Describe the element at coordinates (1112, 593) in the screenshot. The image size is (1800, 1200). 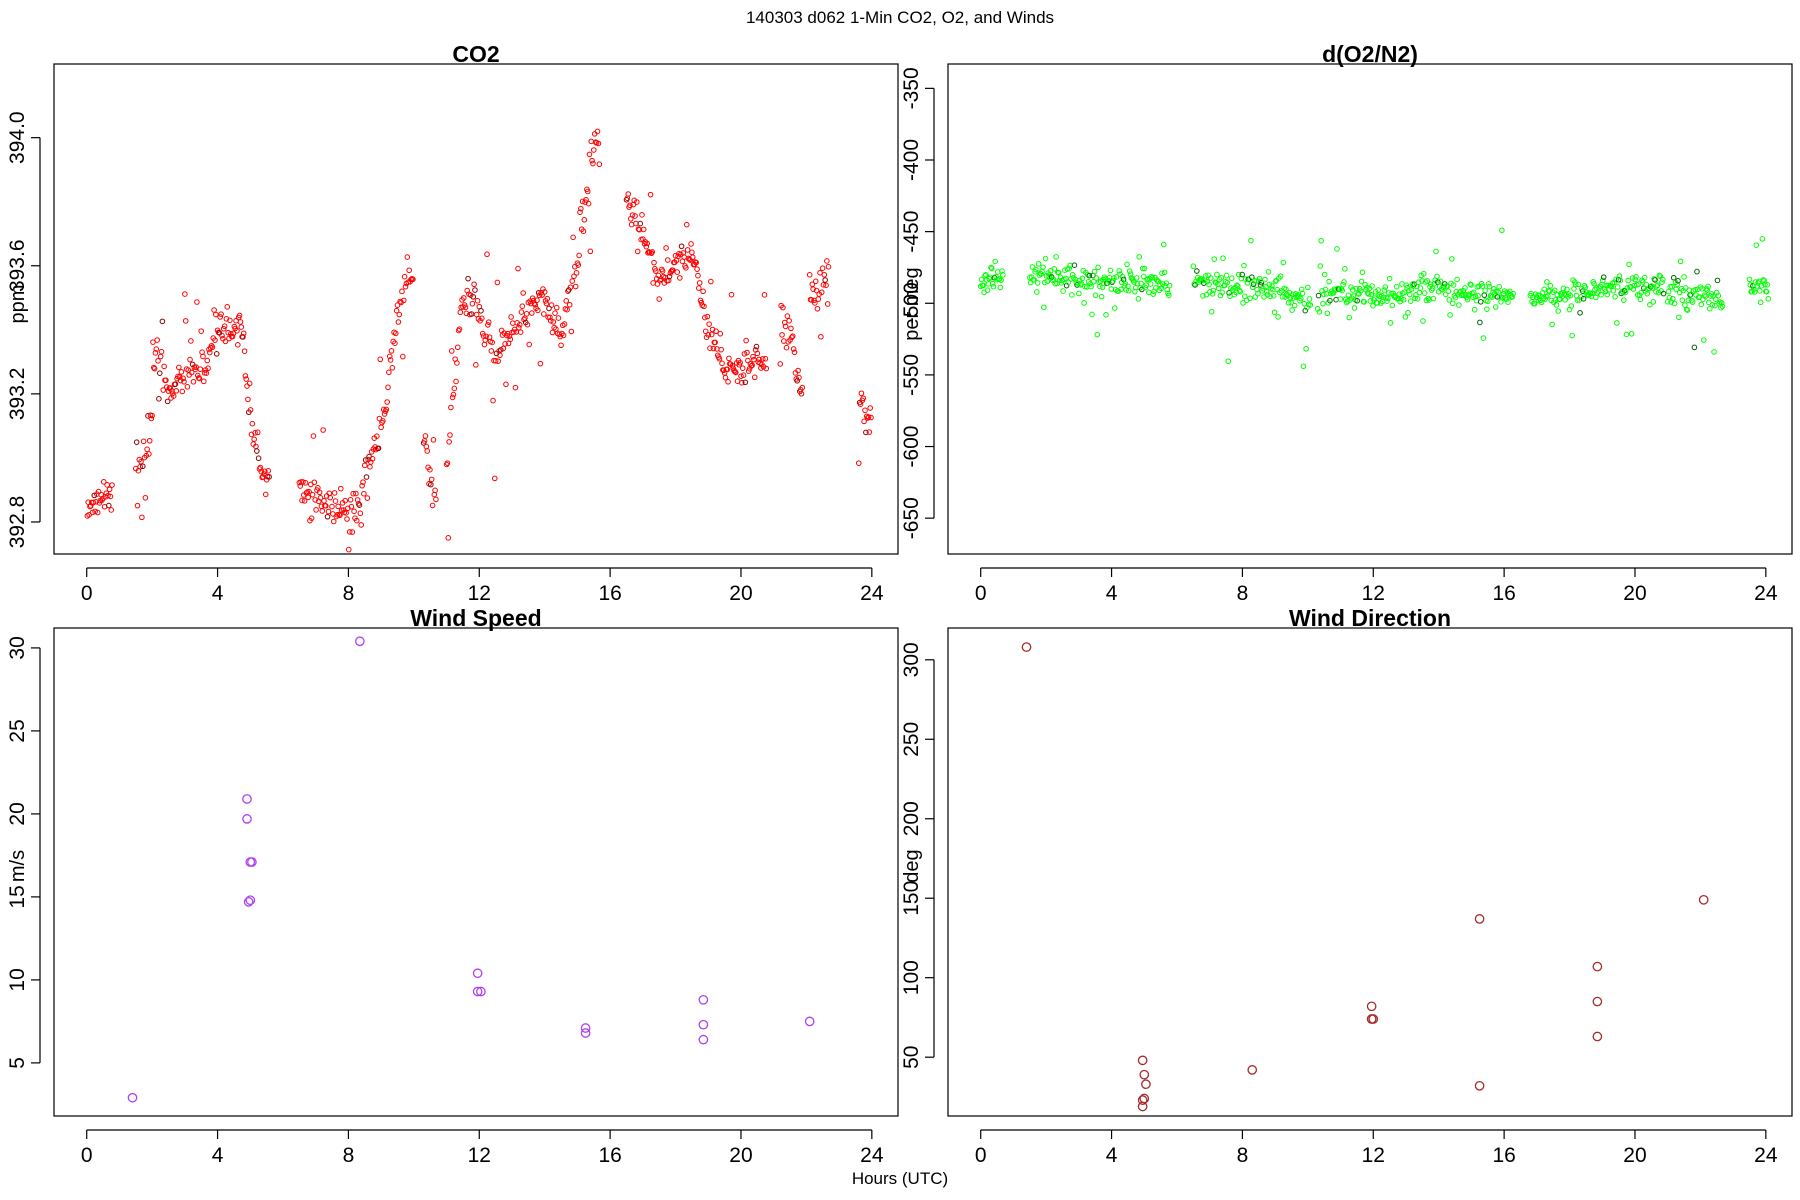
I see `x-tick-label: 4` at that location.